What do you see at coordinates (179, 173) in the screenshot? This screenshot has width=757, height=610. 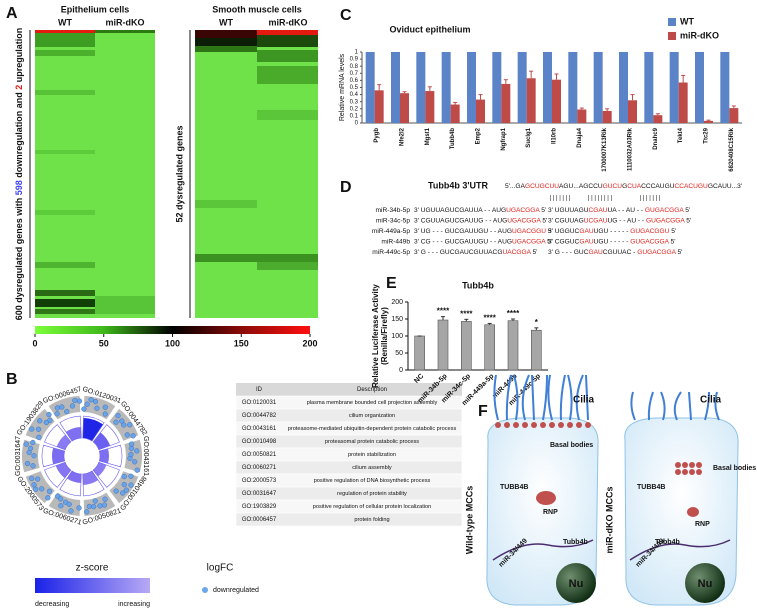 I see `row-axis-label: 52 dysregulated genes` at bounding box center [179, 173].